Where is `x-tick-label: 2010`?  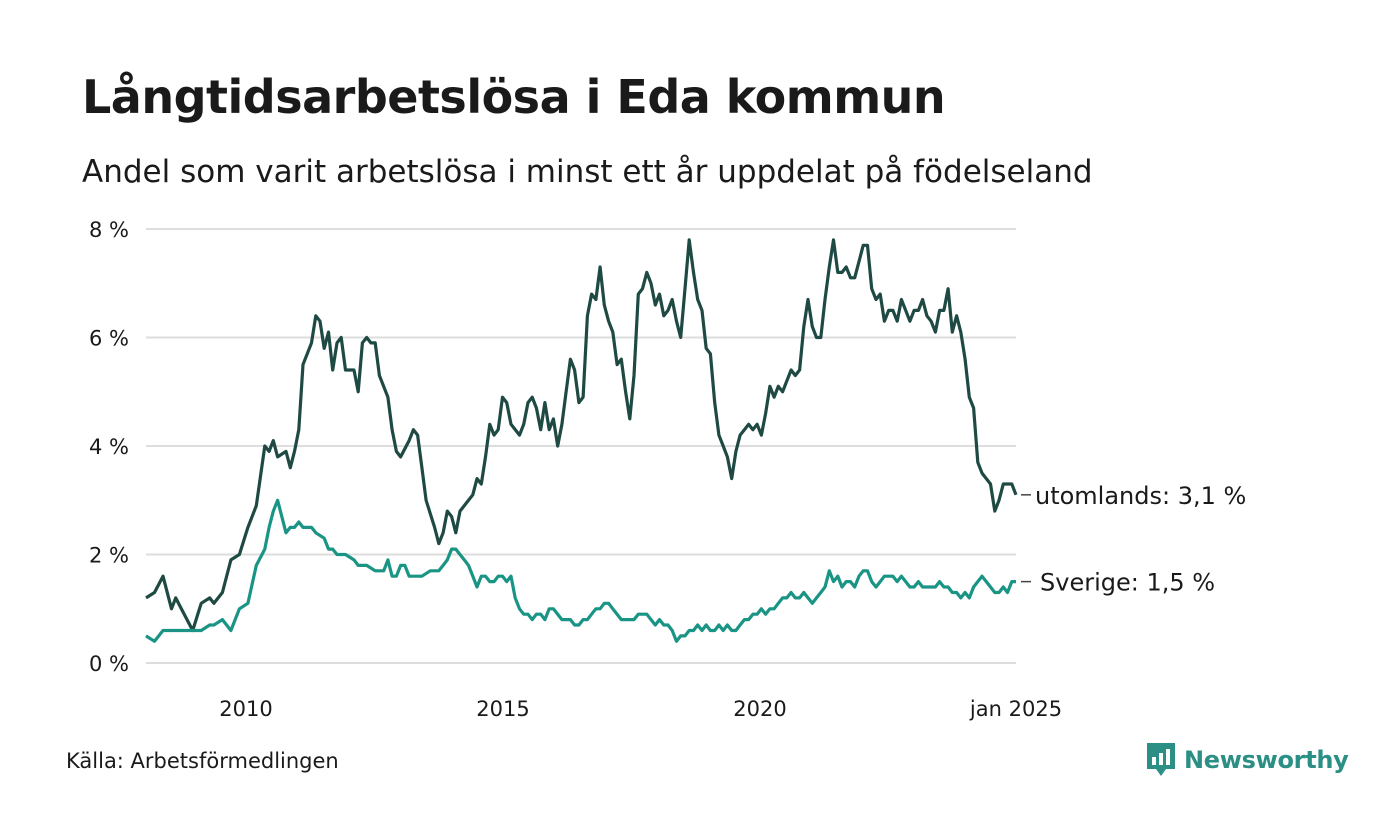 x-tick-label: 2010 is located at coordinates (245, 709).